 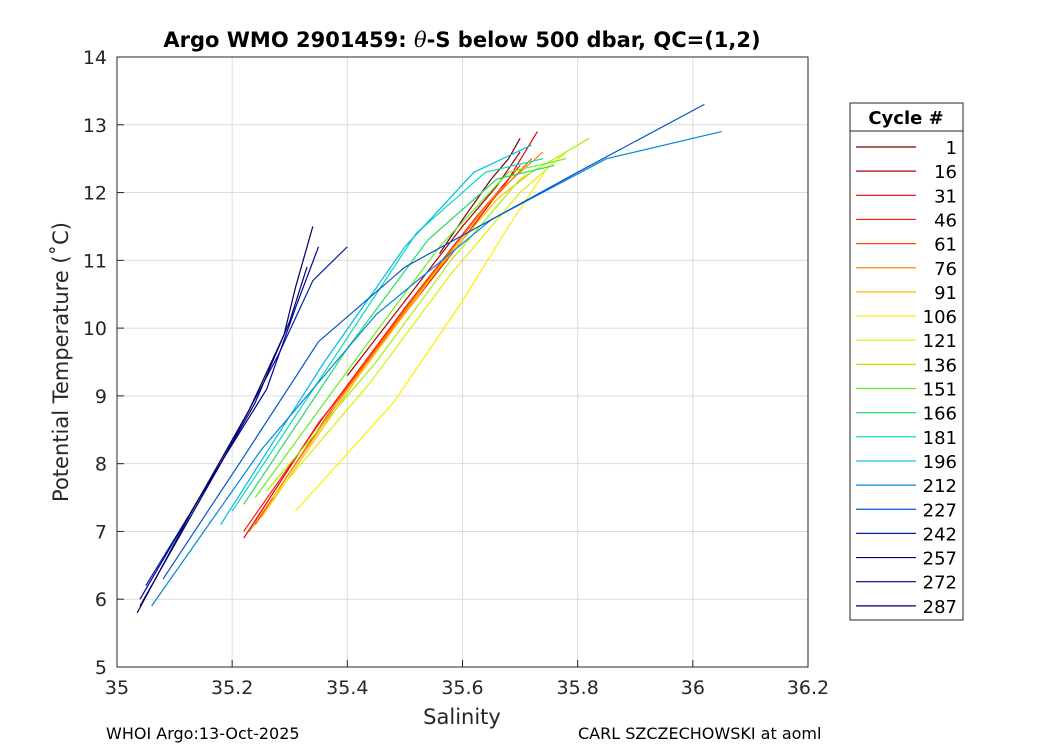 What do you see at coordinates (940, 486) in the screenshot?
I see `legend-label-cycle-212: 212` at bounding box center [940, 486].